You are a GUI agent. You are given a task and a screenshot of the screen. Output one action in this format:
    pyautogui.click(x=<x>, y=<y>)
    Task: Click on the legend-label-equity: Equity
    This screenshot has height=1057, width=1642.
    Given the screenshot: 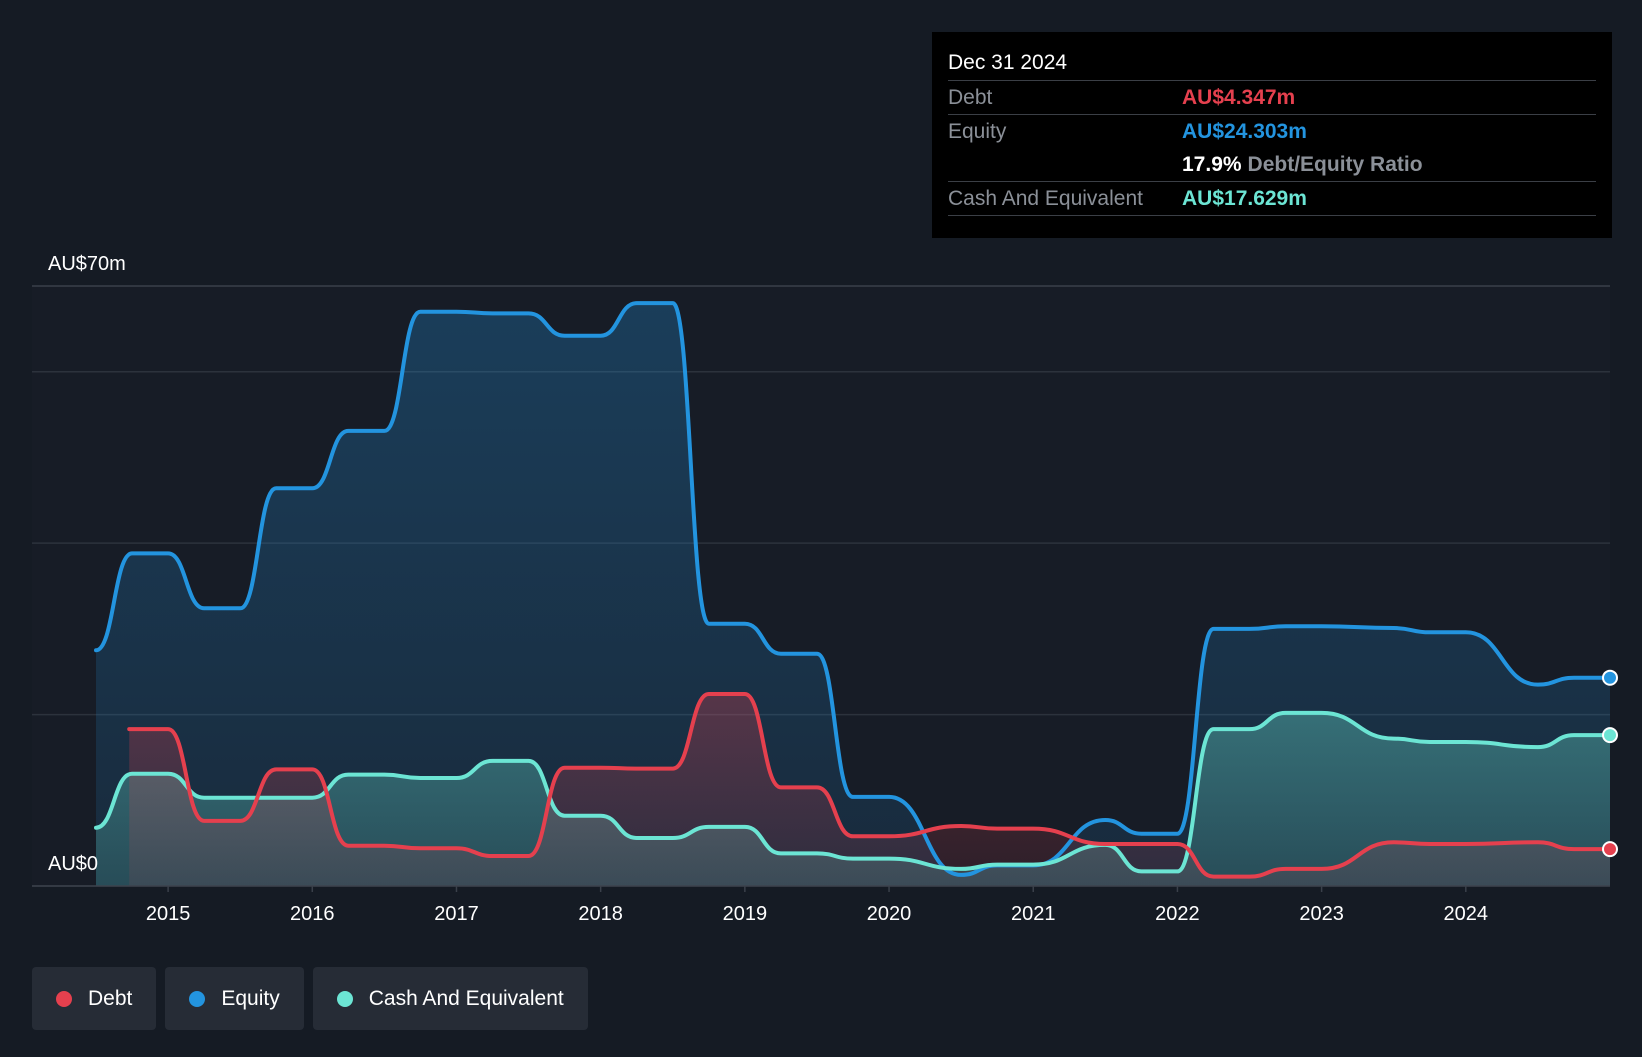 What is the action you would take?
    pyautogui.click(x=250, y=998)
    